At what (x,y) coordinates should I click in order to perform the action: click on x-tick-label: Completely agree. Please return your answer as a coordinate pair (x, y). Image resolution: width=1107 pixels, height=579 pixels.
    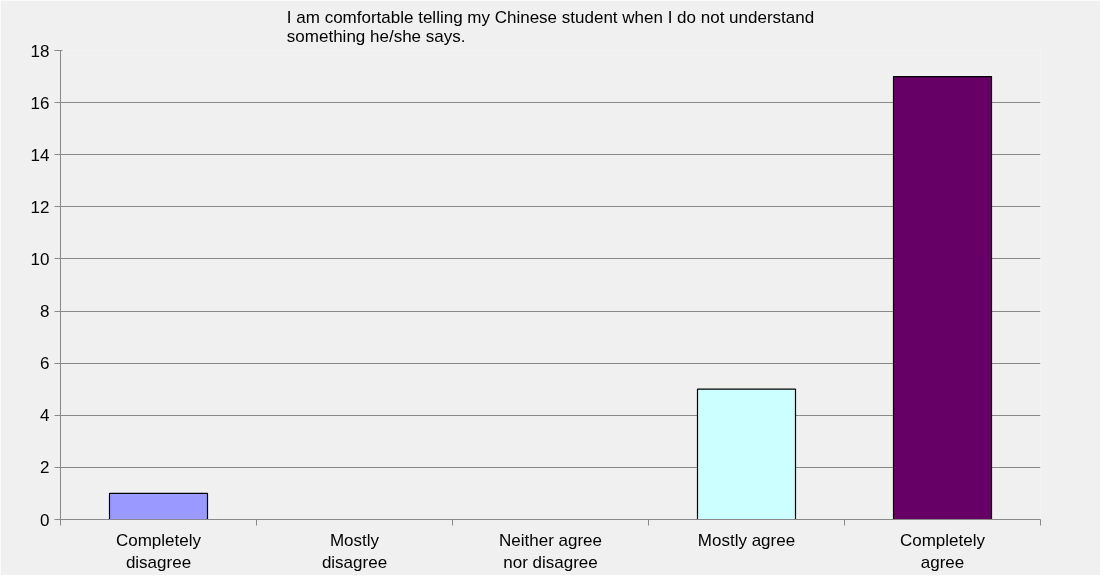
    Looking at the image, I should click on (942, 551).